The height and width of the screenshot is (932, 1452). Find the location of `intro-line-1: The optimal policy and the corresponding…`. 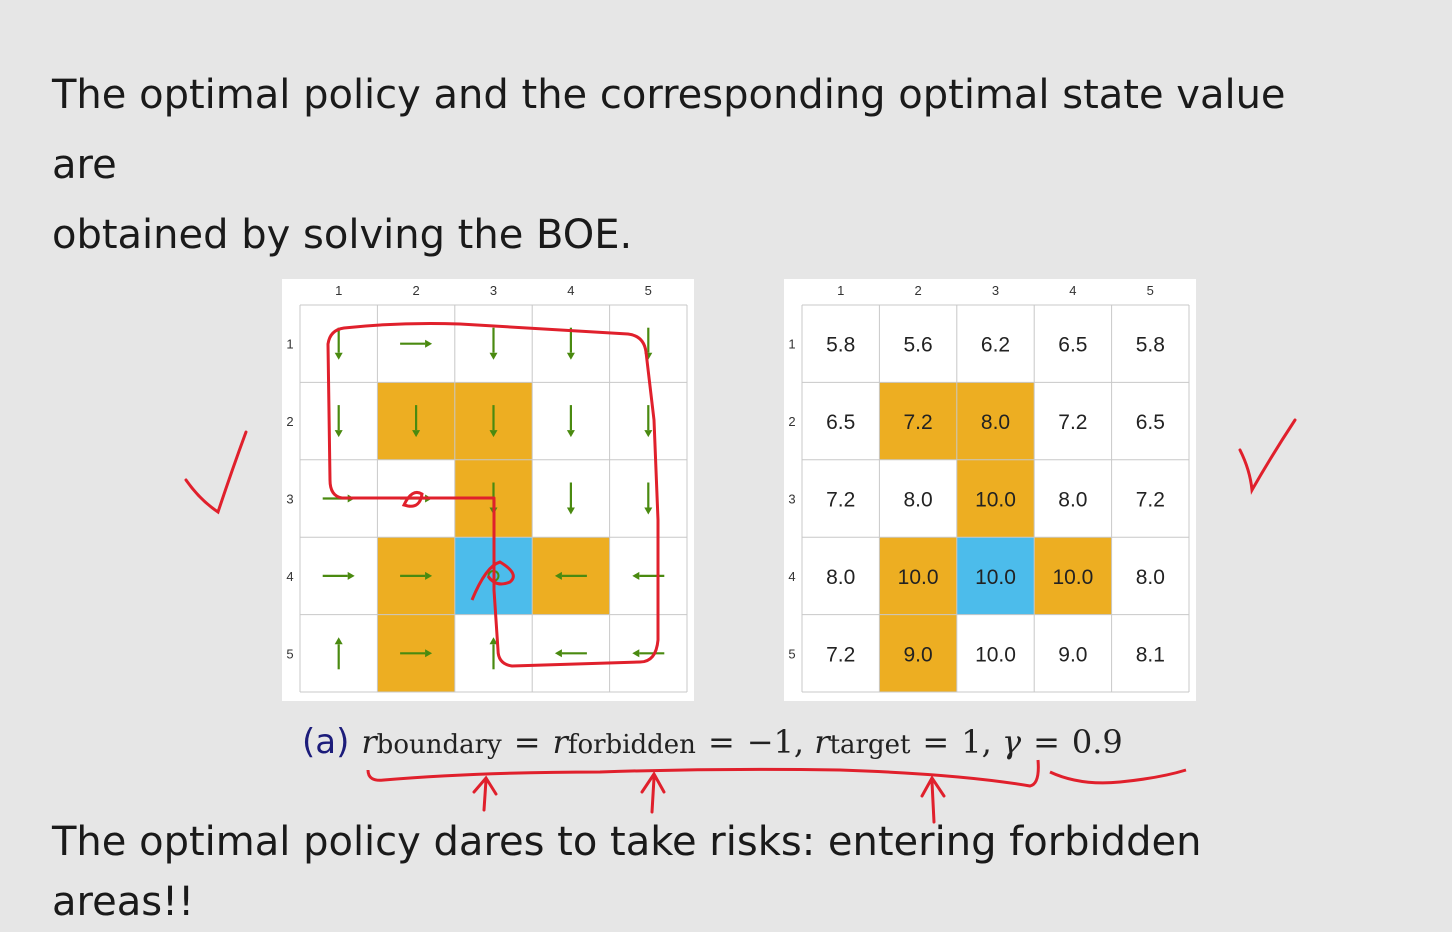

intro-line-1: The optimal policy and the corresponding… is located at coordinates (669, 130).